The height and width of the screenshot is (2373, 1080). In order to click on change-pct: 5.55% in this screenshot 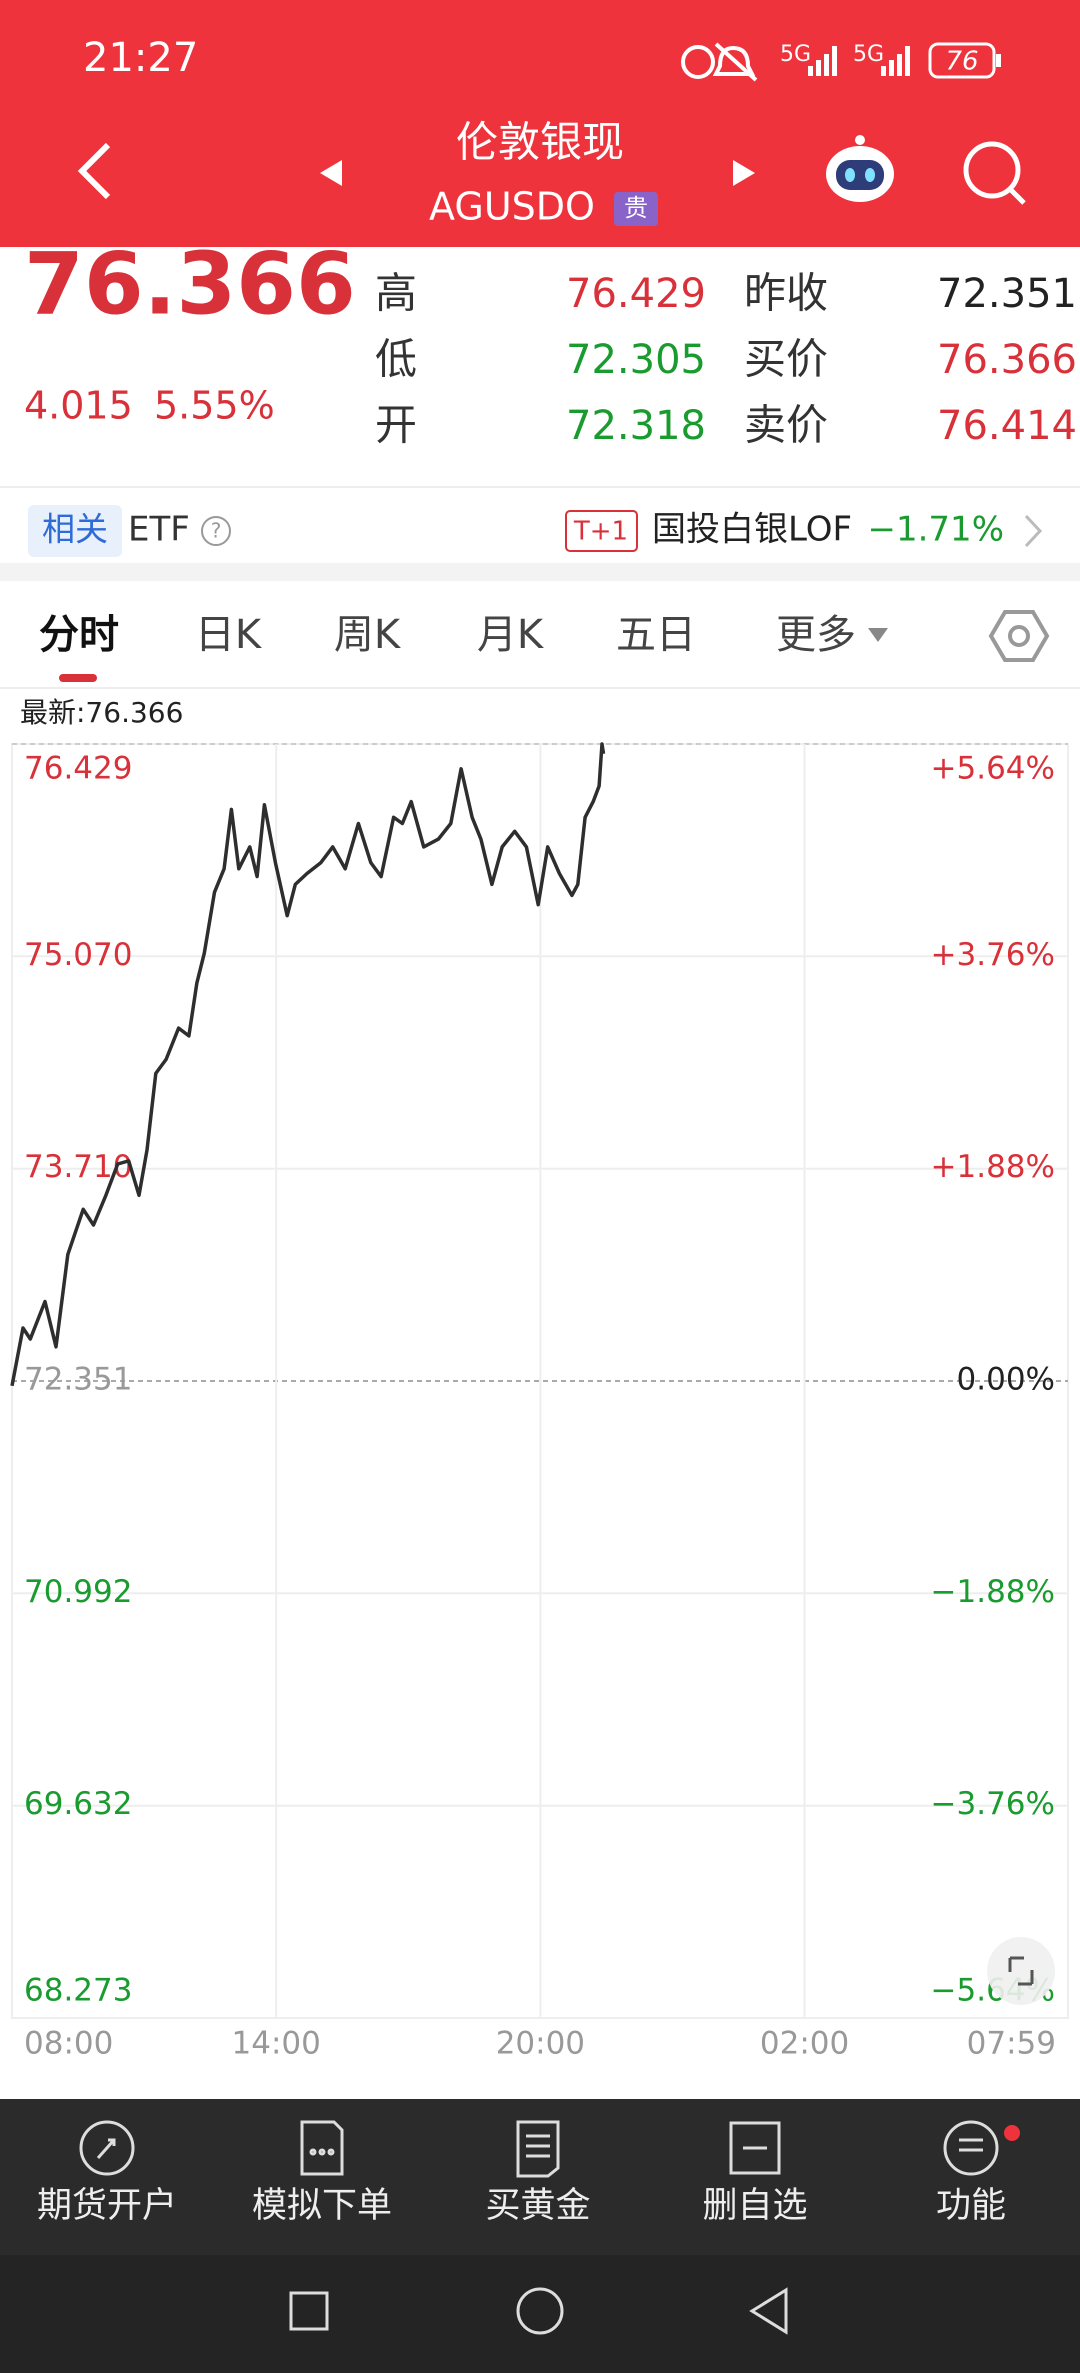, I will do `click(214, 406)`.